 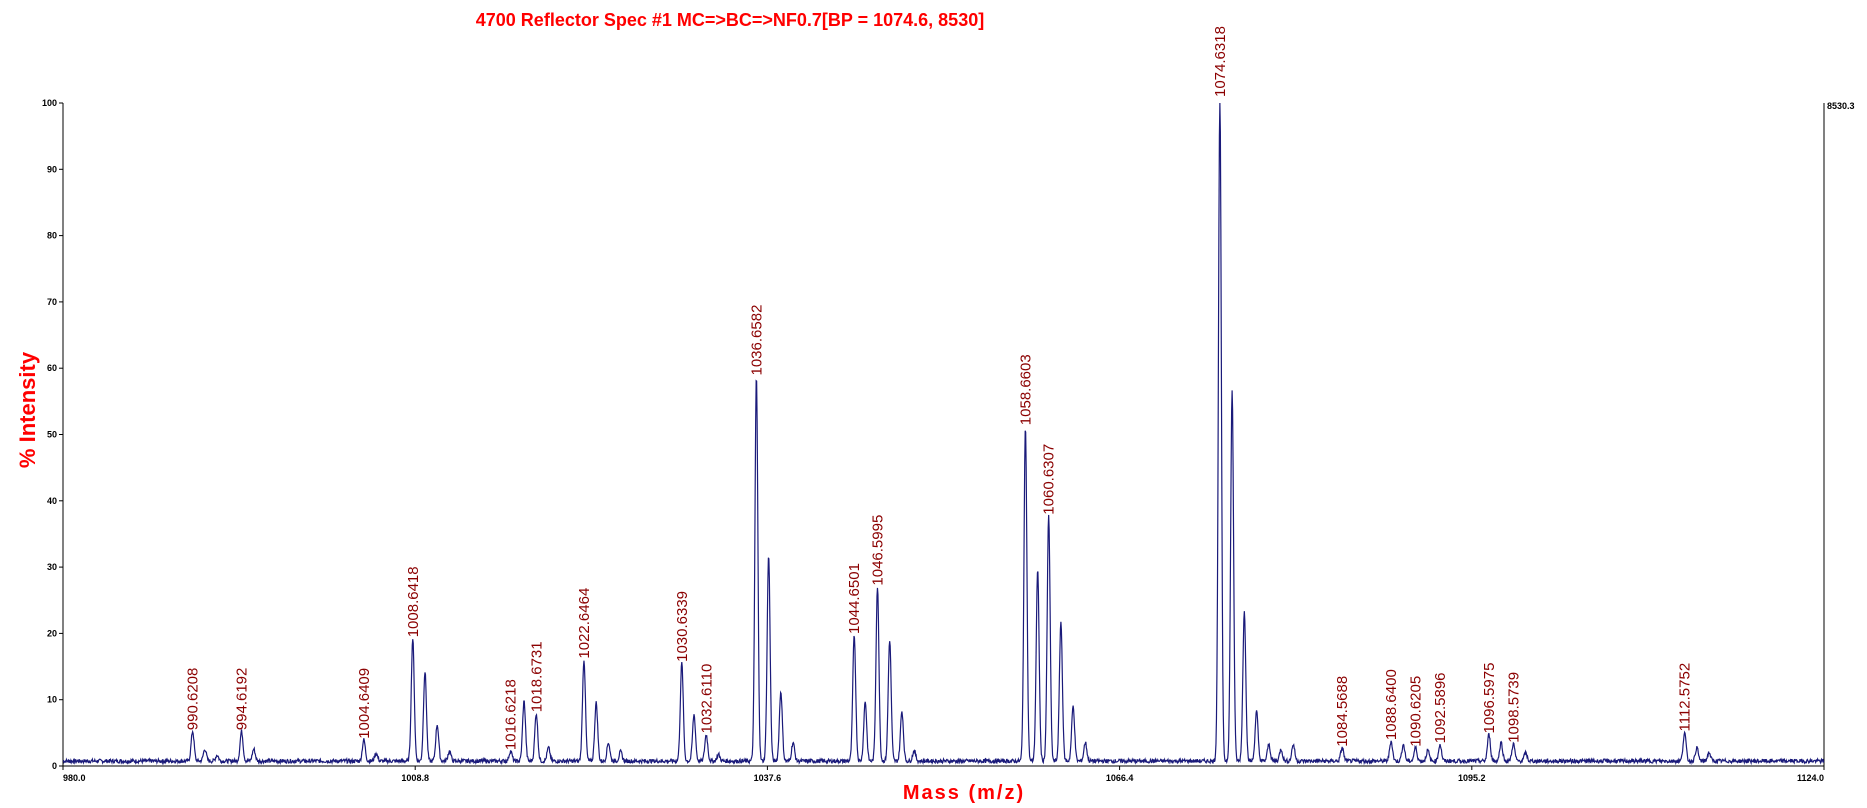 I want to click on y-tick-label: 70, so click(x=52, y=302).